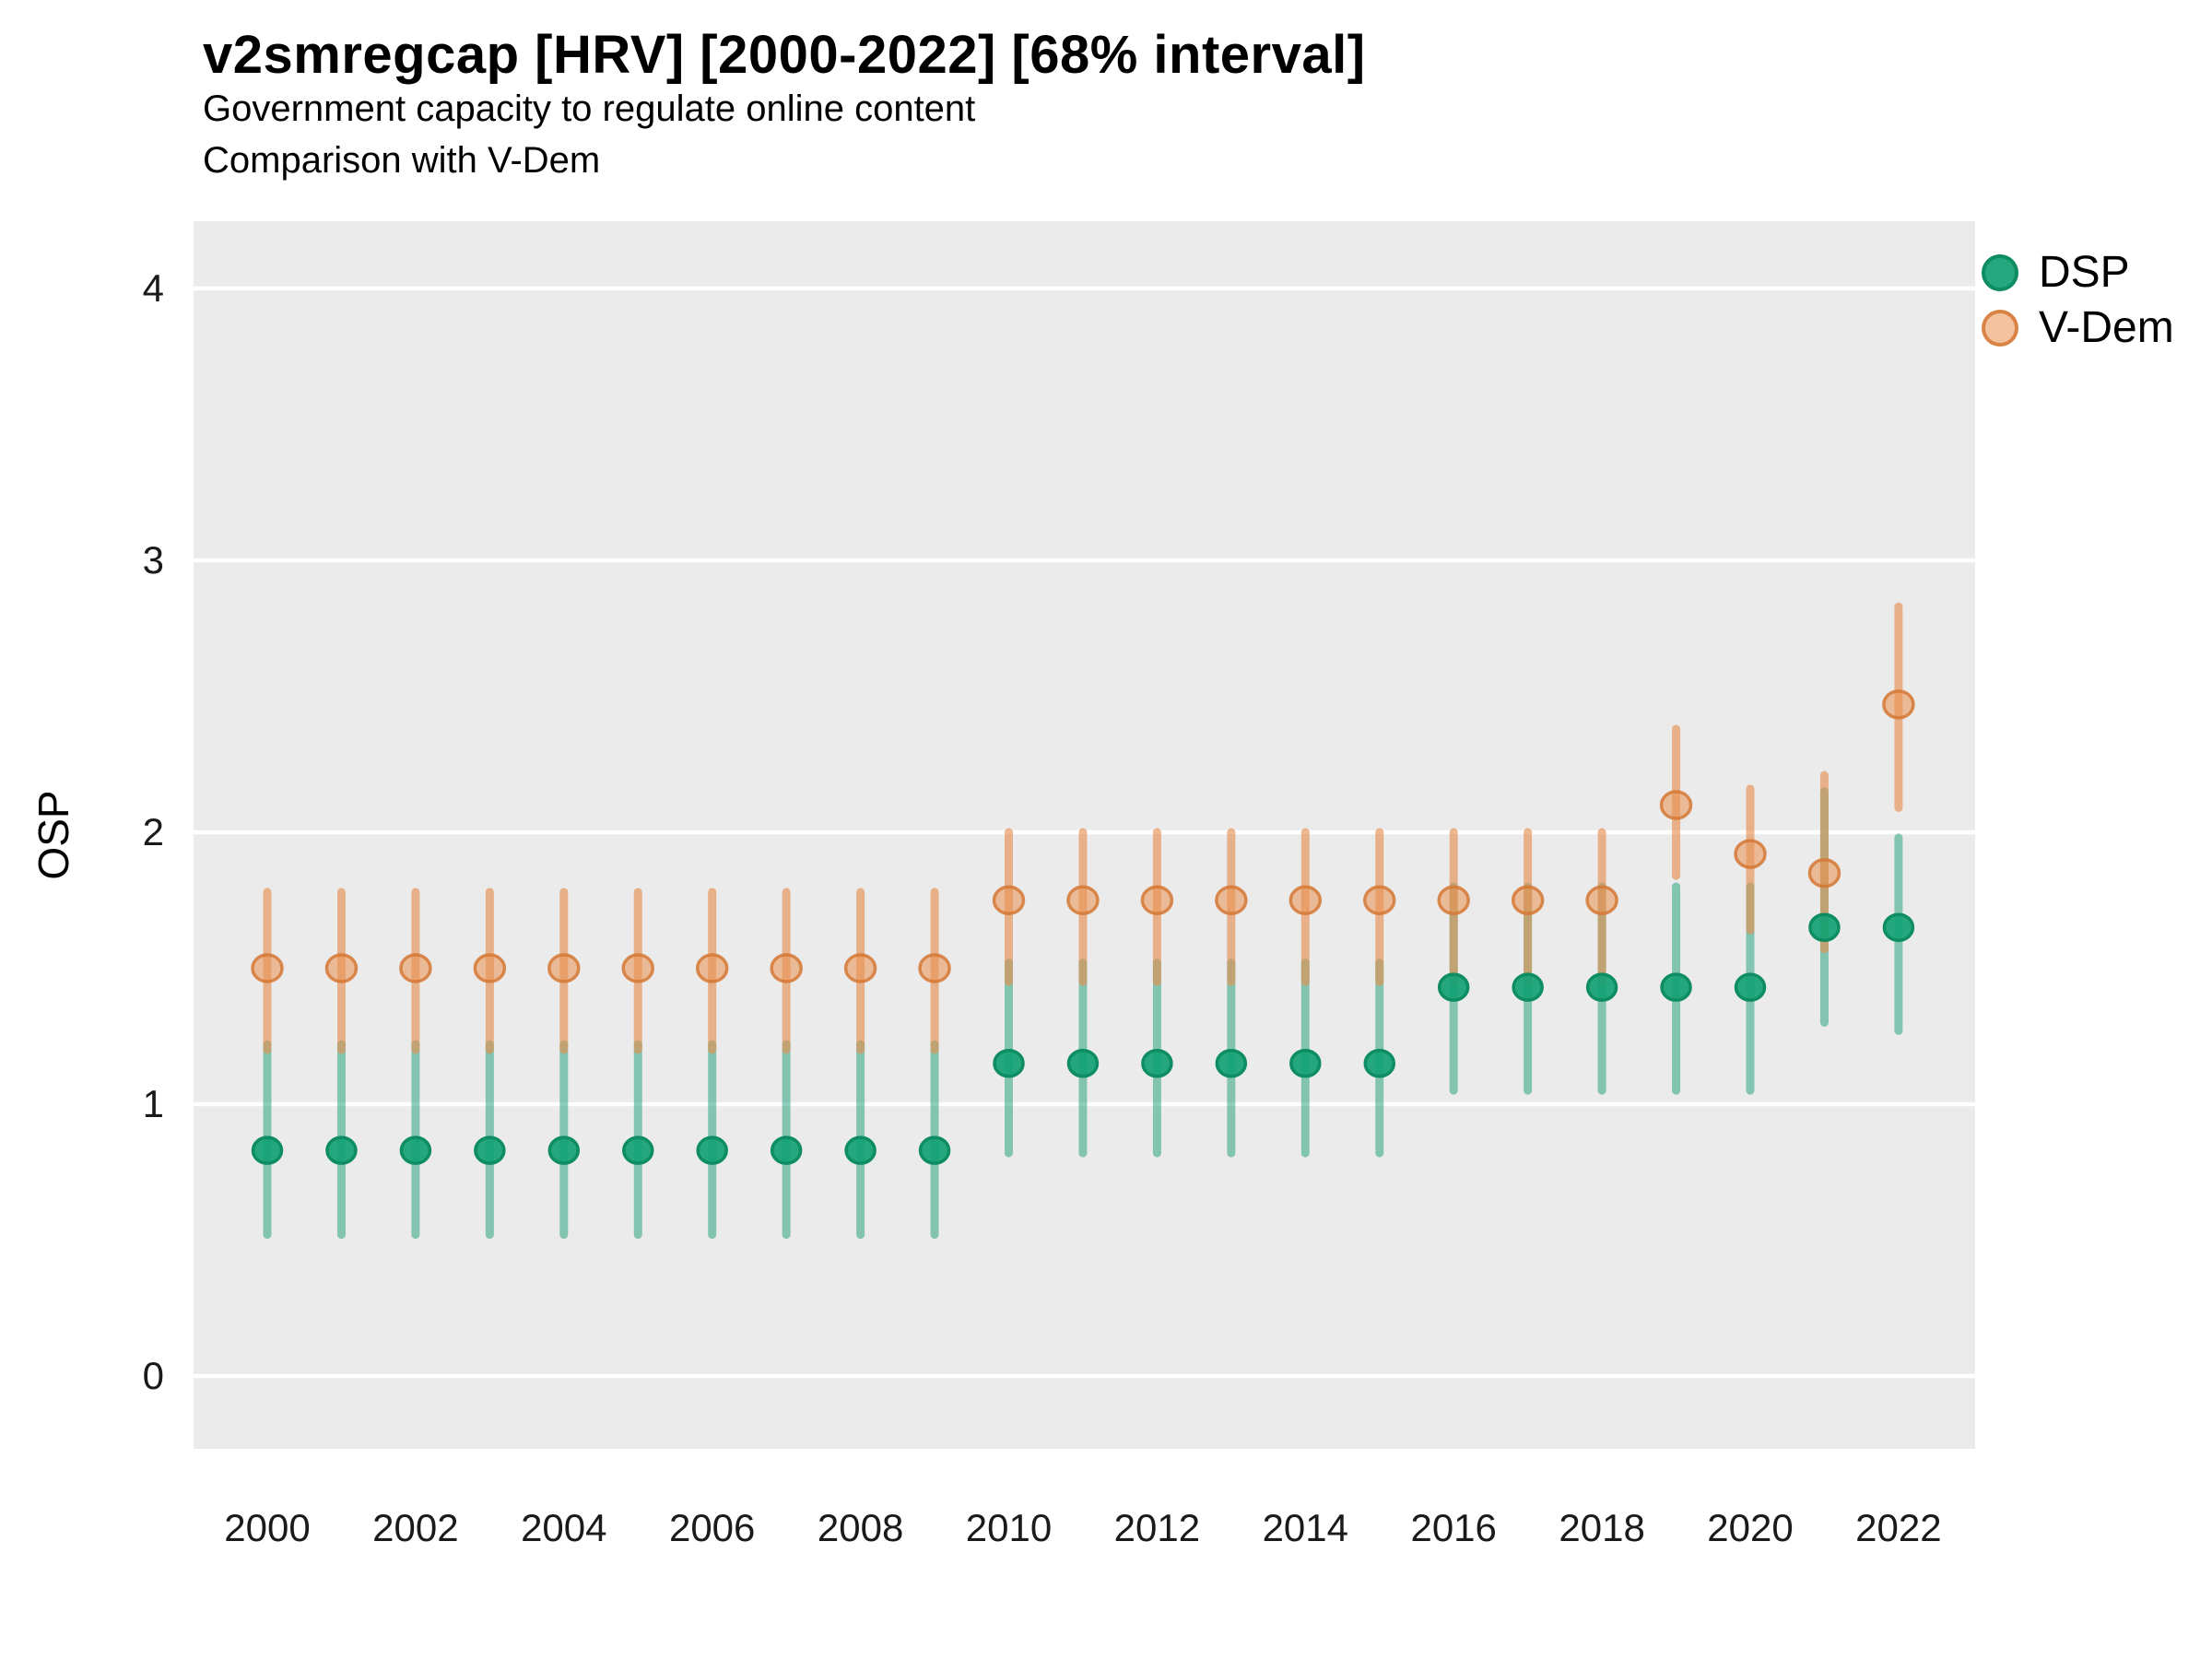  I want to click on point-dsp-2018, so click(1601, 987).